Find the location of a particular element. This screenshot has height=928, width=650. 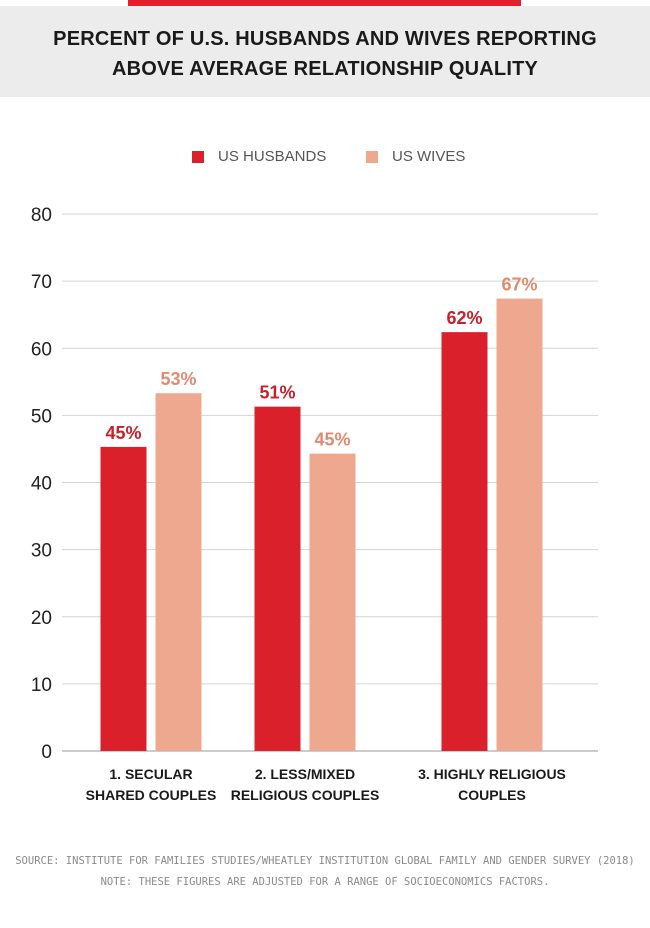

y-tick-label-30: 30 is located at coordinates (41, 551).